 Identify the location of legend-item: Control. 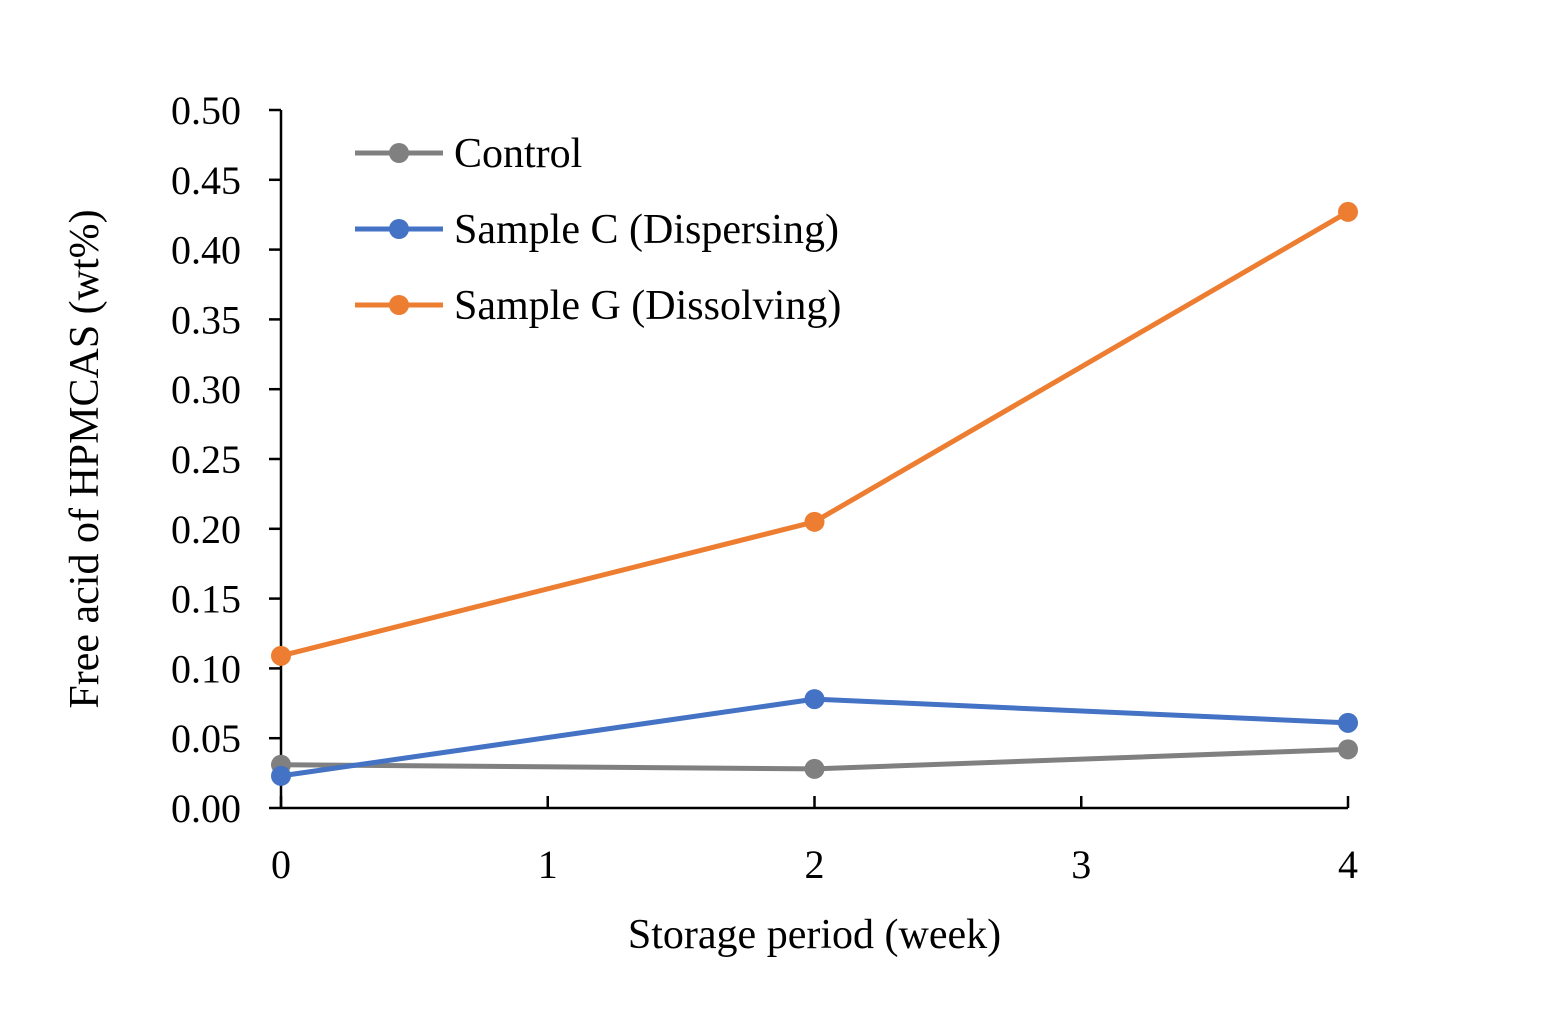
(468, 154).